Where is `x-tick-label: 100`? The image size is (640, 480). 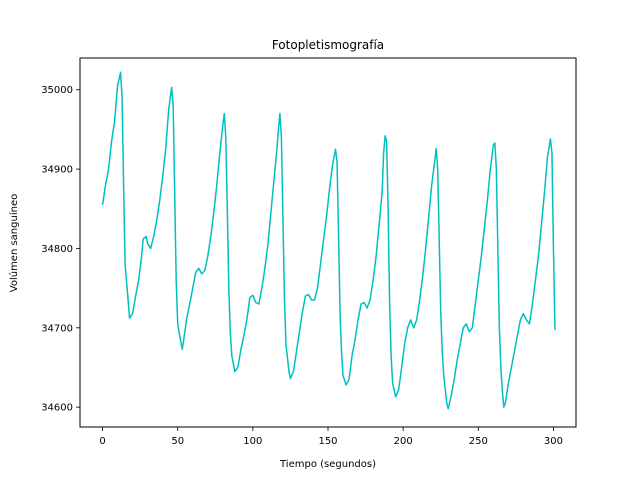 x-tick-label: 100 is located at coordinates (252, 441).